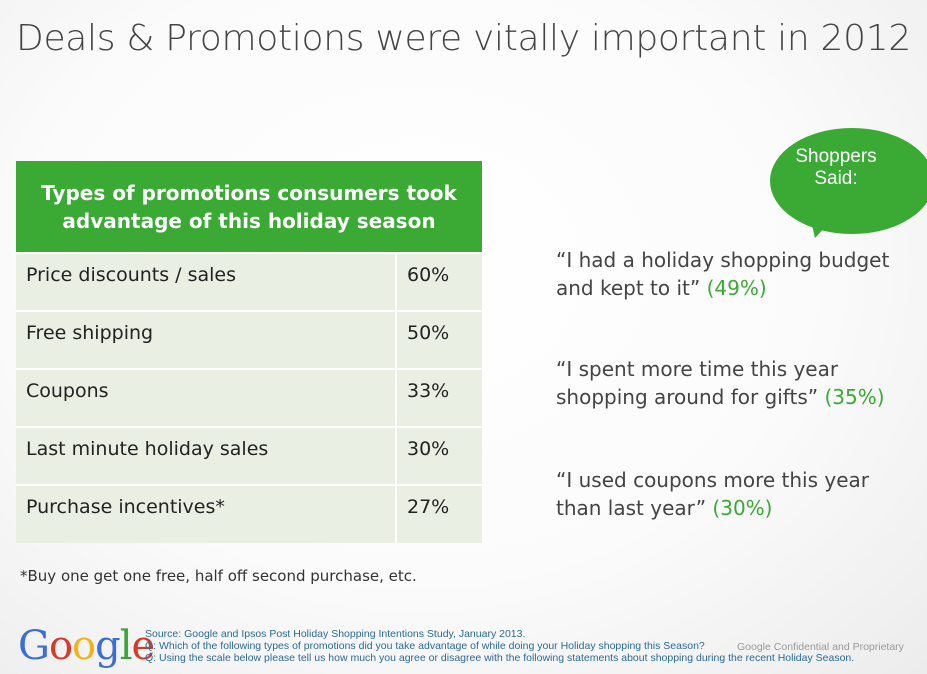  Describe the element at coordinates (736, 288) in the screenshot. I see `quote-percent: (49%)` at that location.